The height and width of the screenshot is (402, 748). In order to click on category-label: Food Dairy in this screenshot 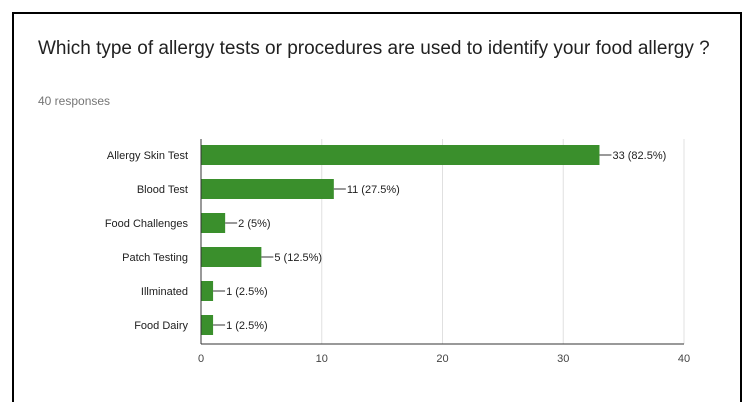, I will do `click(161, 326)`.